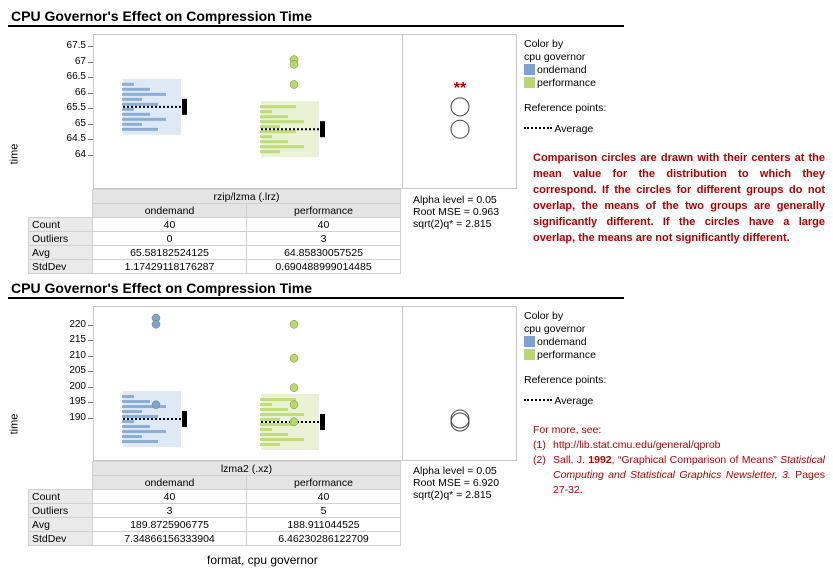 The width and height of the screenshot is (833, 573). Describe the element at coordinates (567, 430) in the screenshot. I see `refs-heading: For more, see:` at that location.